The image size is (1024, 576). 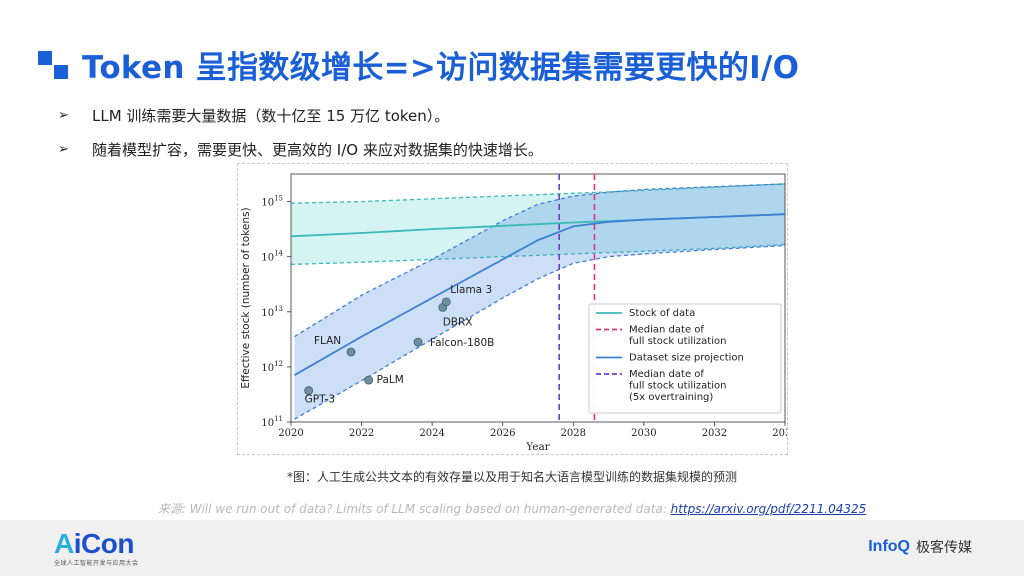 What do you see at coordinates (290, 433) in the screenshot?
I see `x-tick-label: 2020` at bounding box center [290, 433].